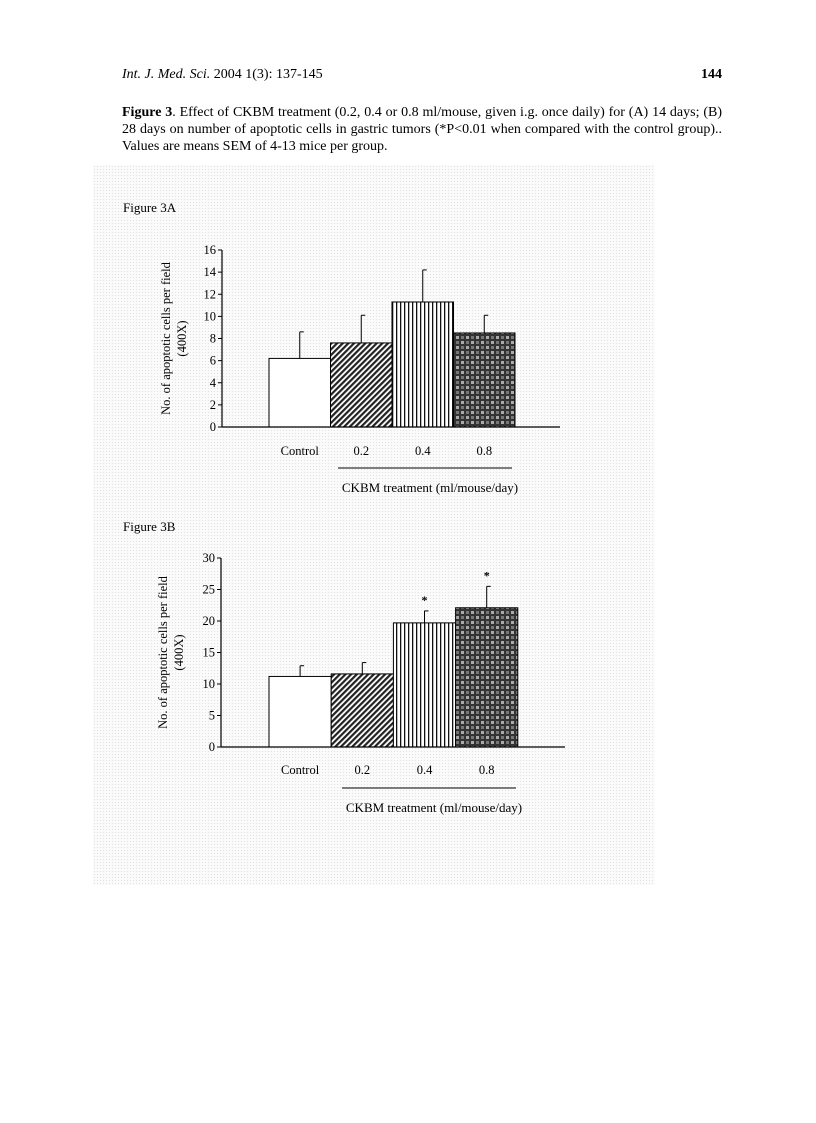 The width and height of the screenshot is (816, 1123). What do you see at coordinates (210, 294) in the screenshot?
I see `y-tick-label: 12` at bounding box center [210, 294].